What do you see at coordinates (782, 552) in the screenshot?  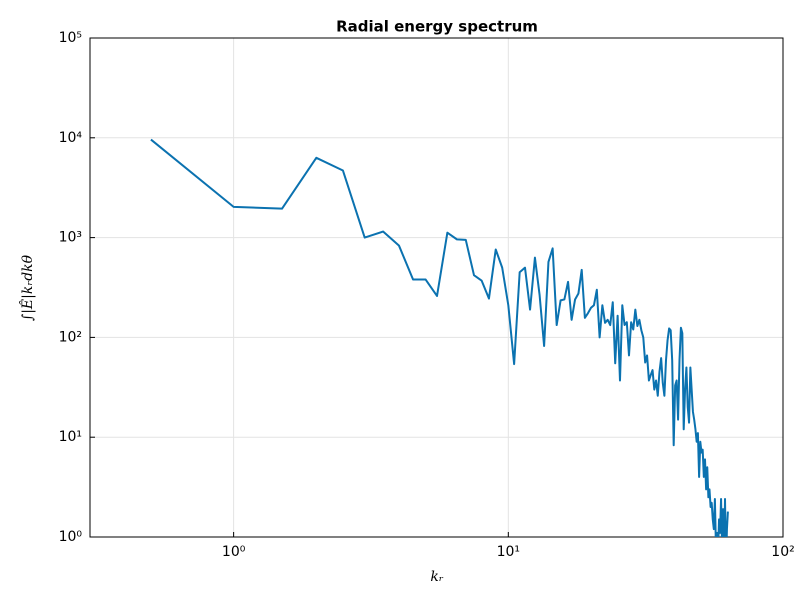 I see `x-tick-label: 10²` at bounding box center [782, 552].